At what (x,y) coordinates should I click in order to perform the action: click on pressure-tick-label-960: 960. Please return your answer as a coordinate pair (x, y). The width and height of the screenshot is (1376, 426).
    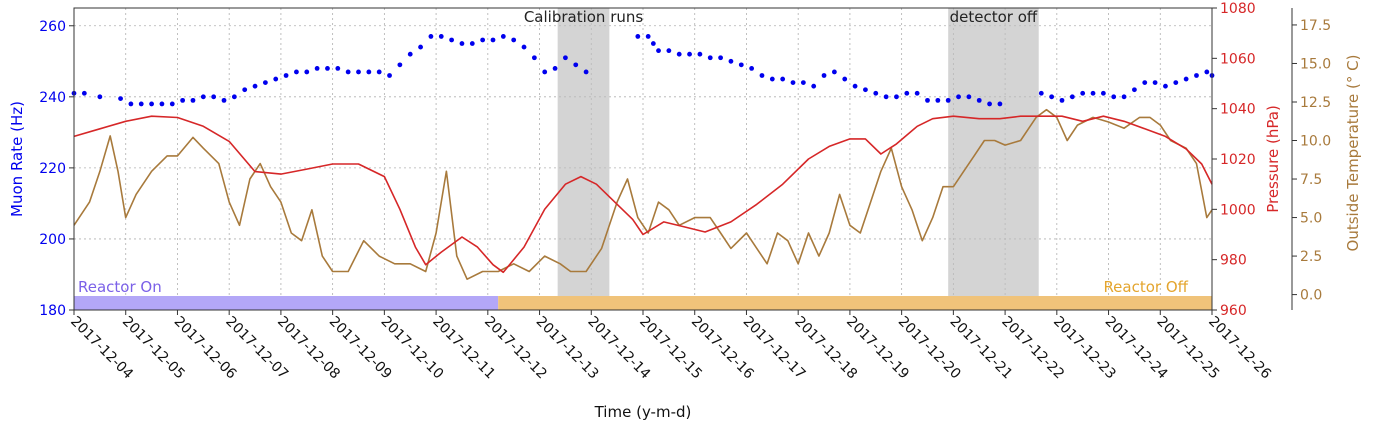
    Looking at the image, I should click on (1233, 311).